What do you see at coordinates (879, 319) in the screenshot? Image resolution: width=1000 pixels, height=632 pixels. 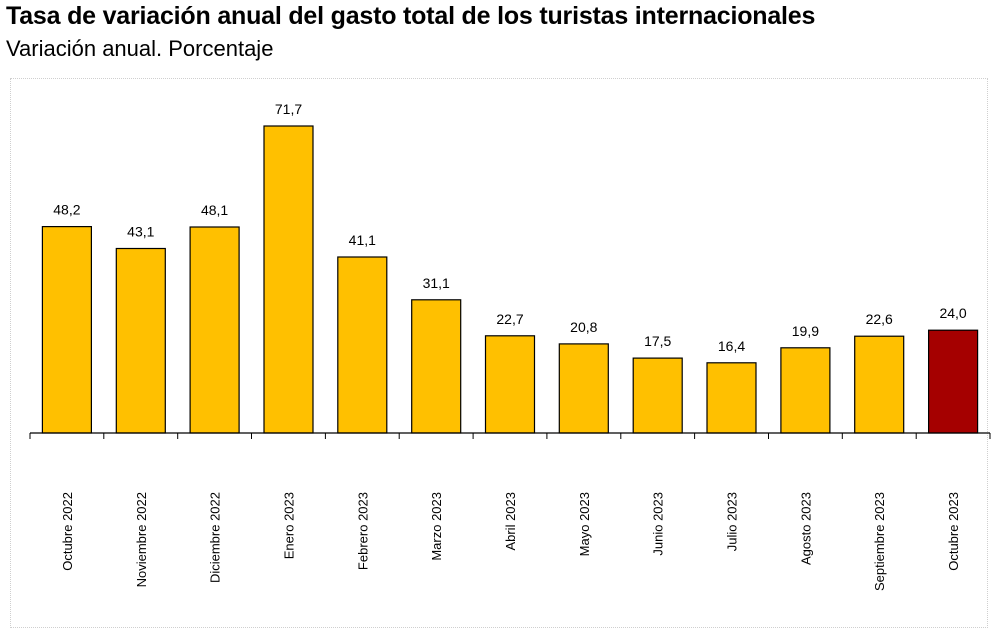 I see `data-label-11: 22,6` at bounding box center [879, 319].